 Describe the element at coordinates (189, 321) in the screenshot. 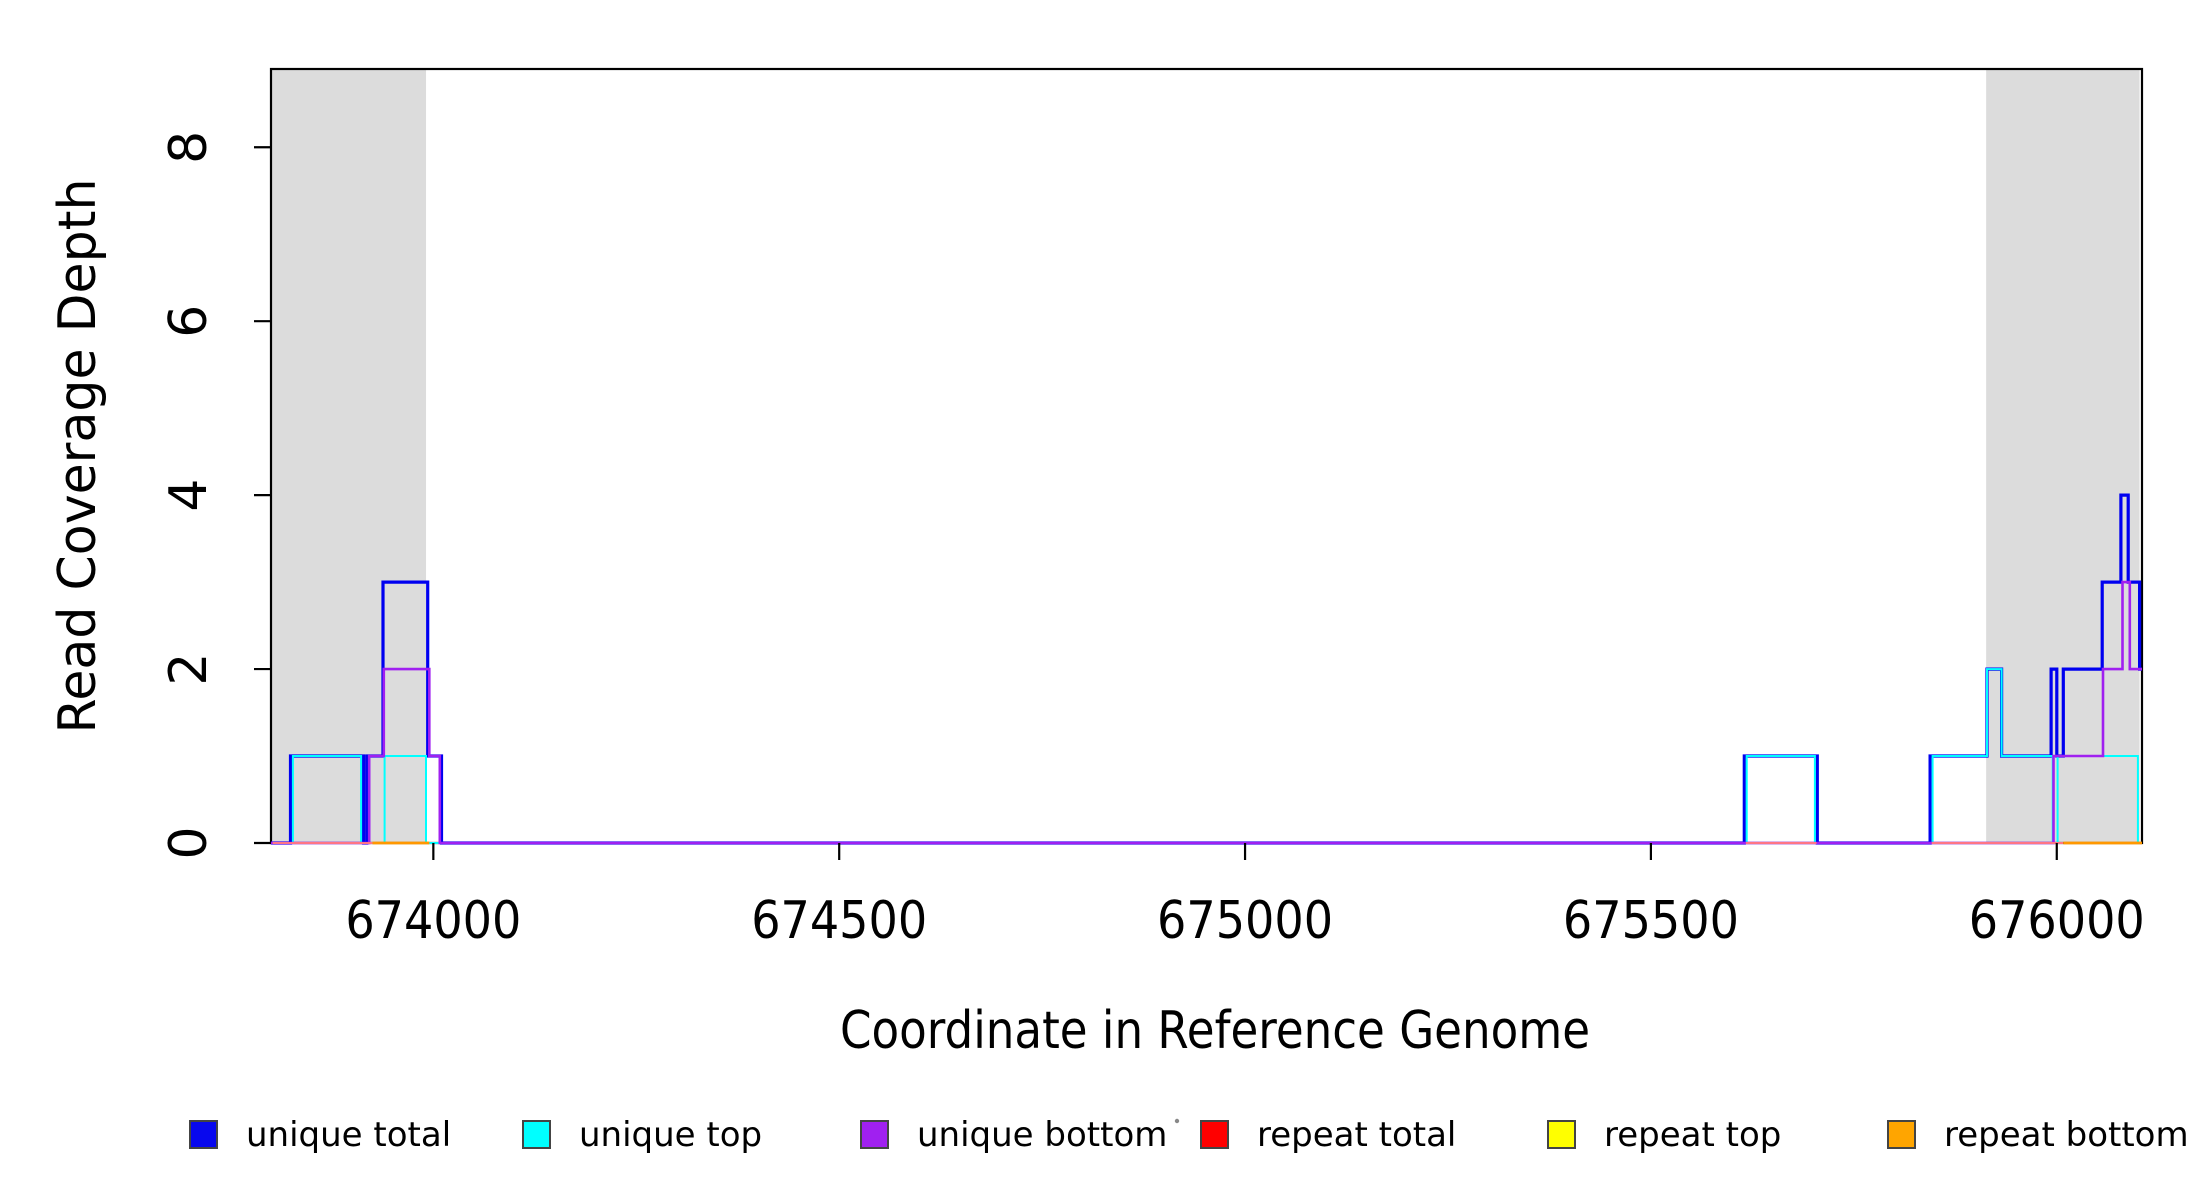

I see `y-tick-label: 6` at that location.